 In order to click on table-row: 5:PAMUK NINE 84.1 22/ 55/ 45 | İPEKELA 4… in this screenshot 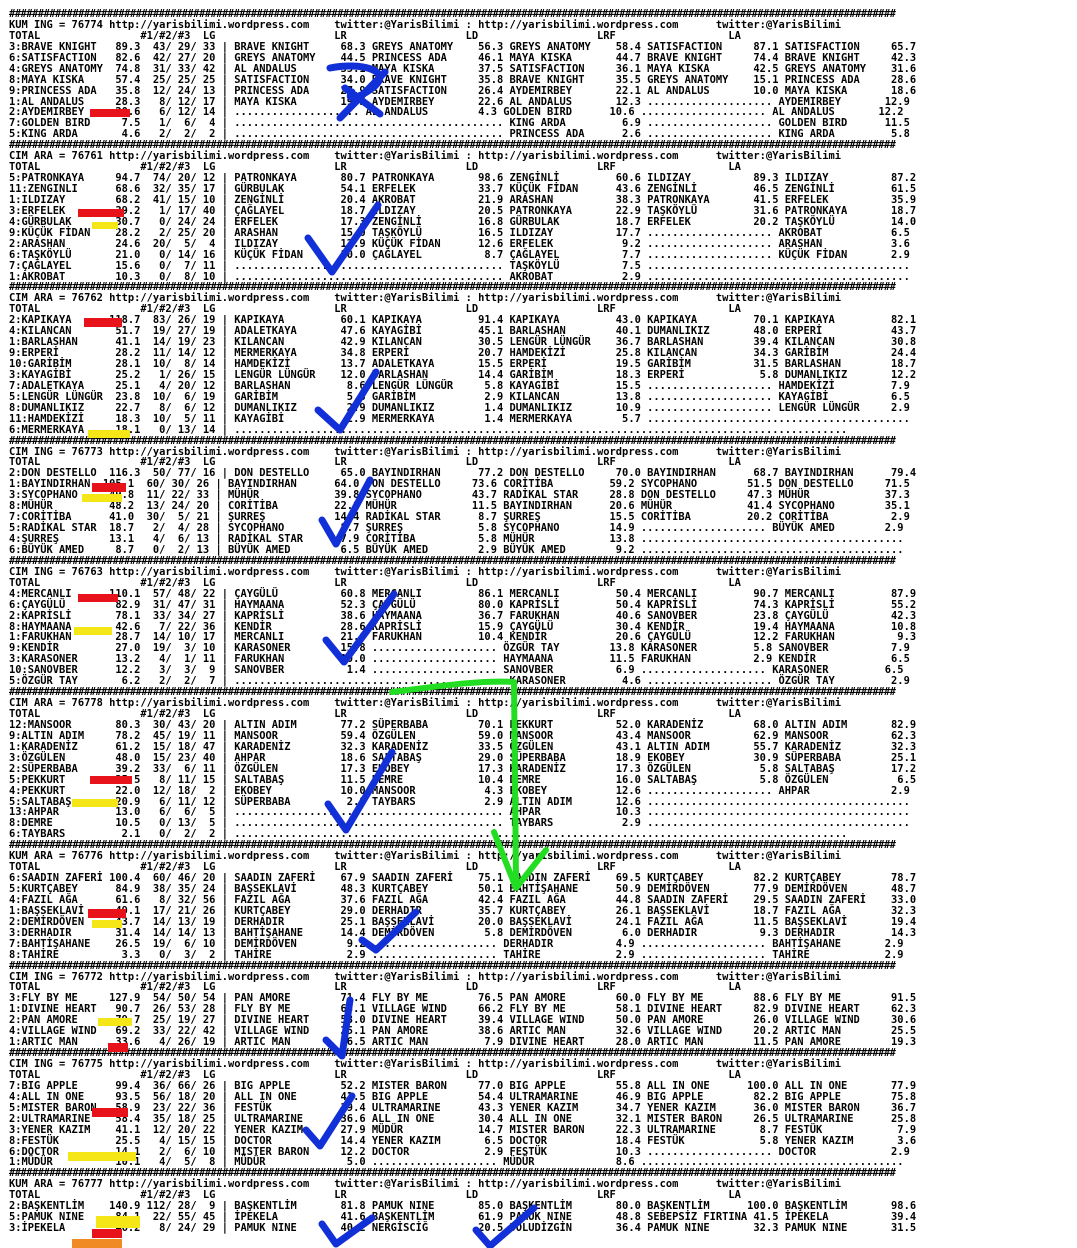, I will do `click(463, 1217)`.